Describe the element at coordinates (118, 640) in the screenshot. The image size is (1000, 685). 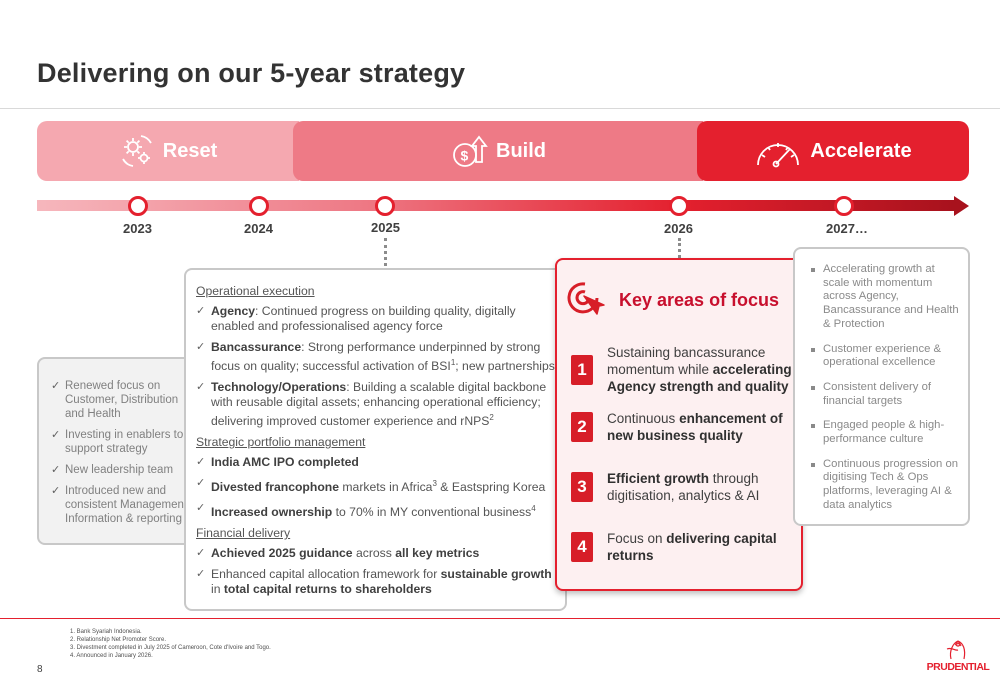
I see `footnote: 2. Relationship Net Promoter Score.` at that location.